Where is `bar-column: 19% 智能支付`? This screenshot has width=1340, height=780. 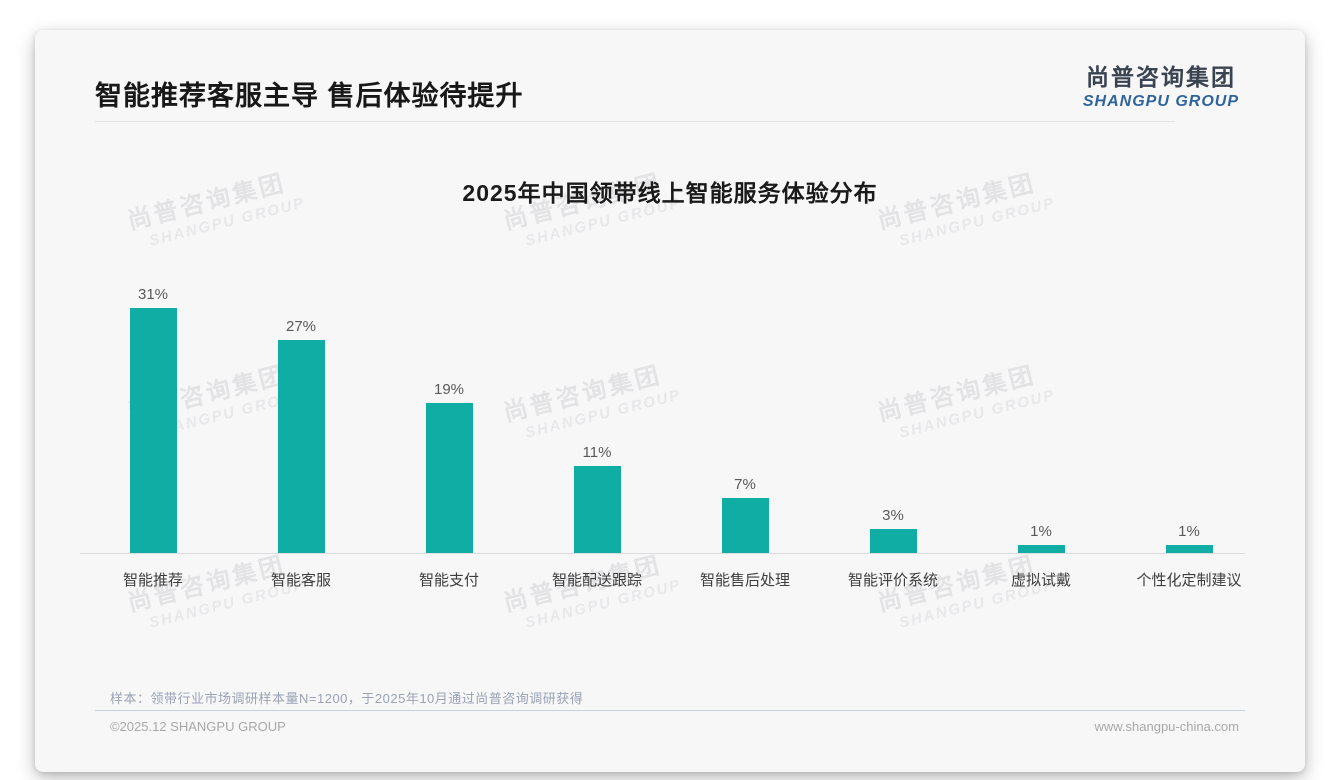
bar-column: 19% 智能支付 is located at coordinates (449, 434).